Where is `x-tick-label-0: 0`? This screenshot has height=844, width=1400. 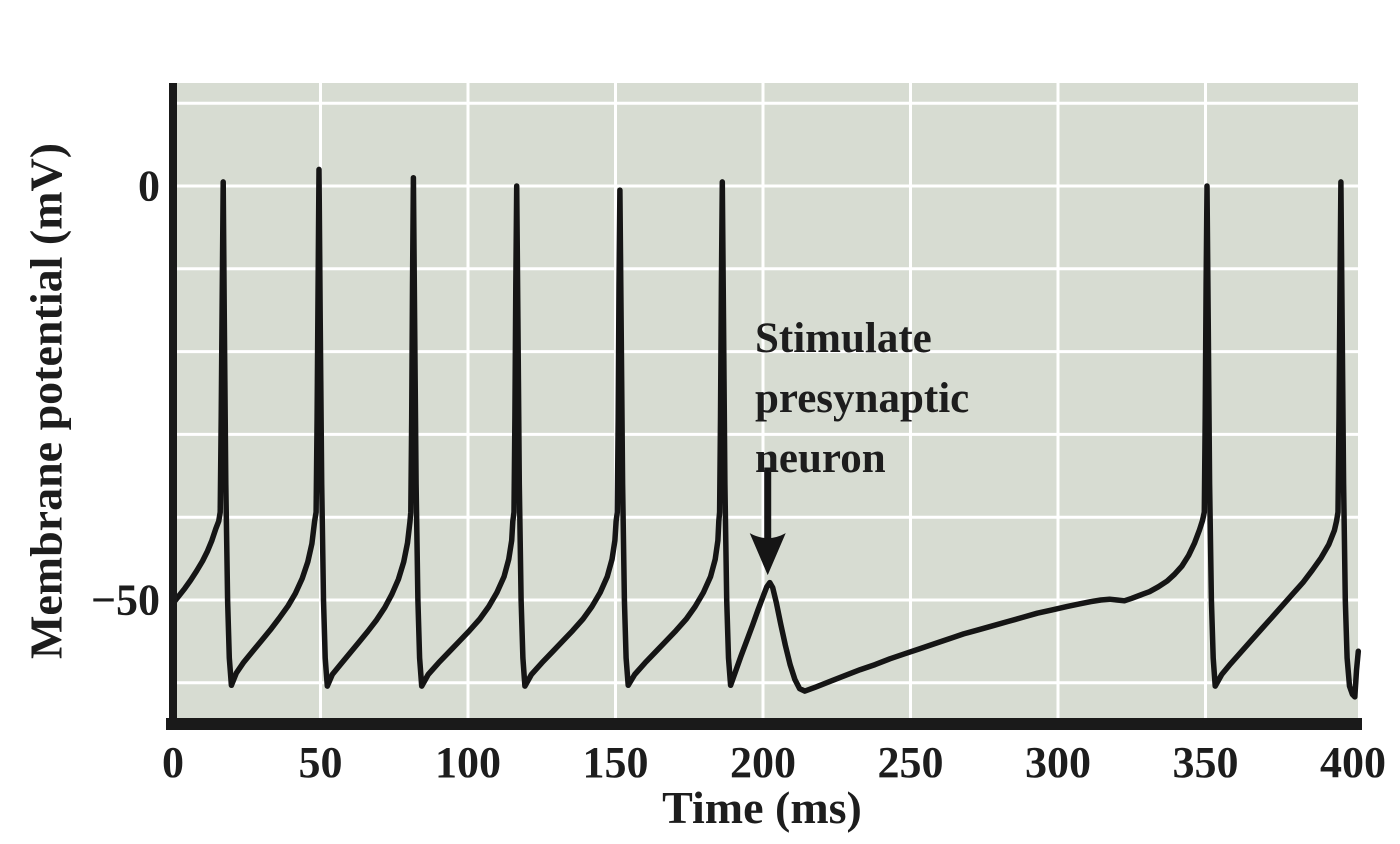
x-tick-label-0: 0 is located at coordinates (173, 762).